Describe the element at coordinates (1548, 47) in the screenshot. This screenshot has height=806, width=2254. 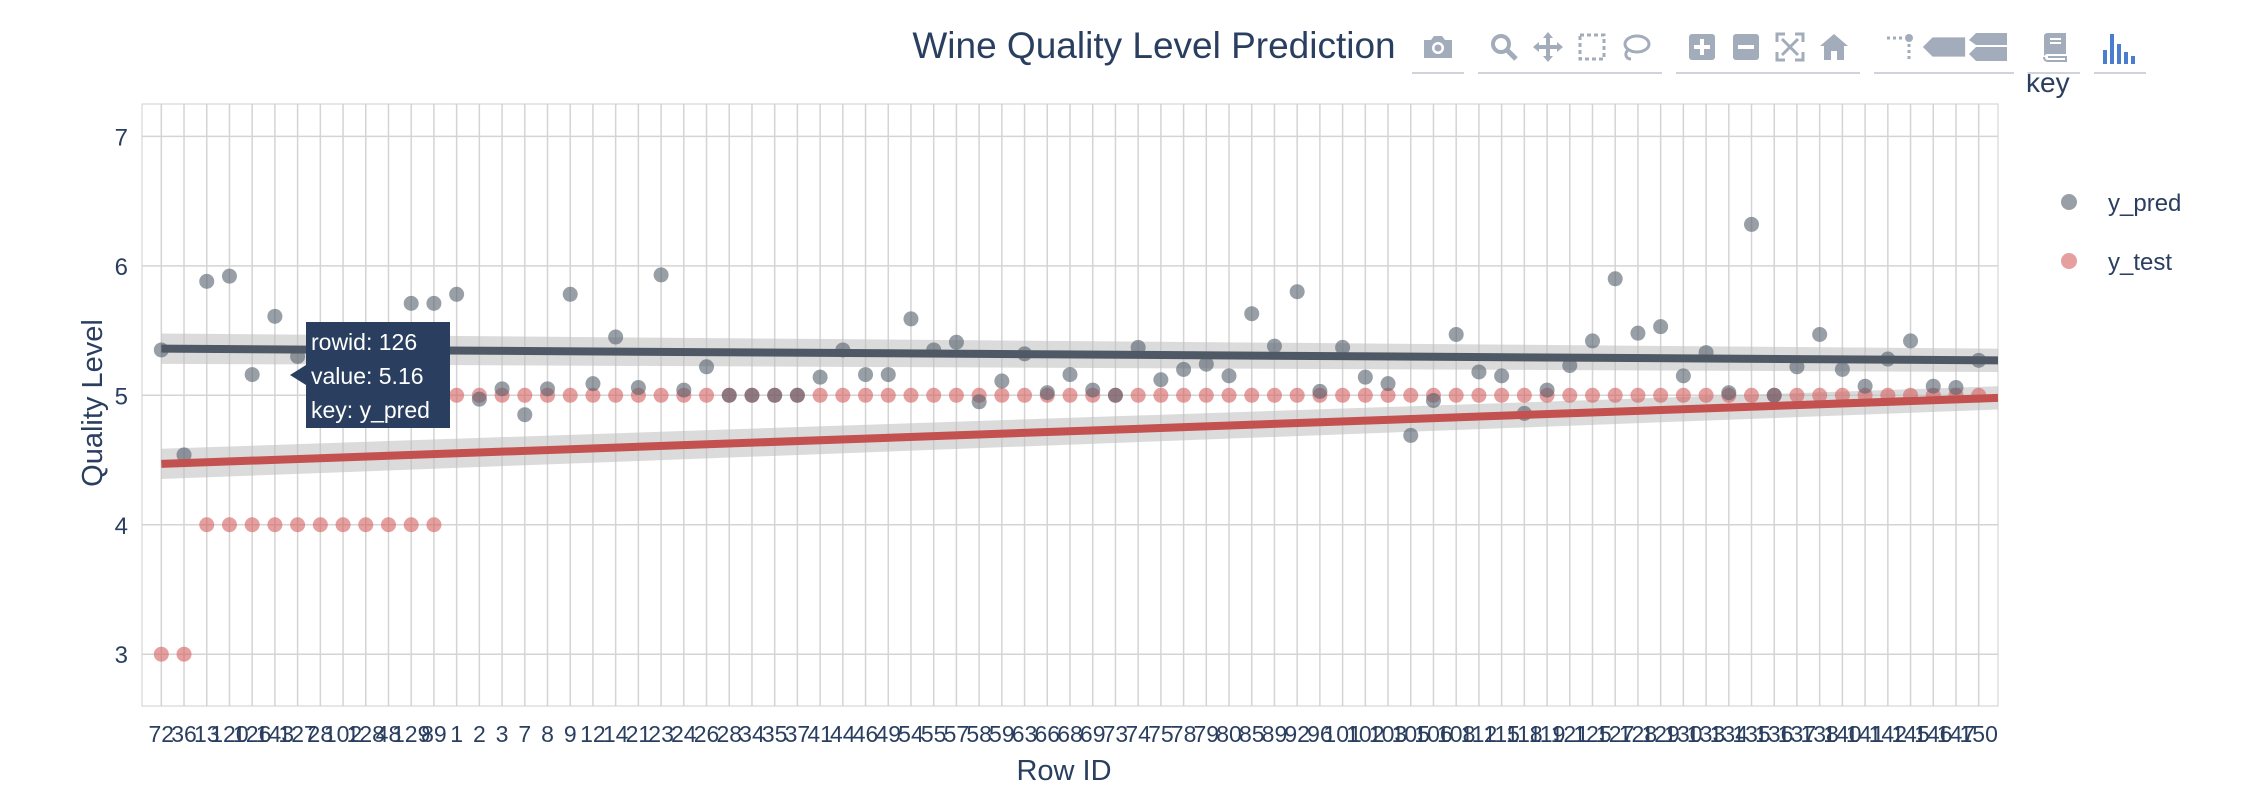
I see `pan-icon` at that location.